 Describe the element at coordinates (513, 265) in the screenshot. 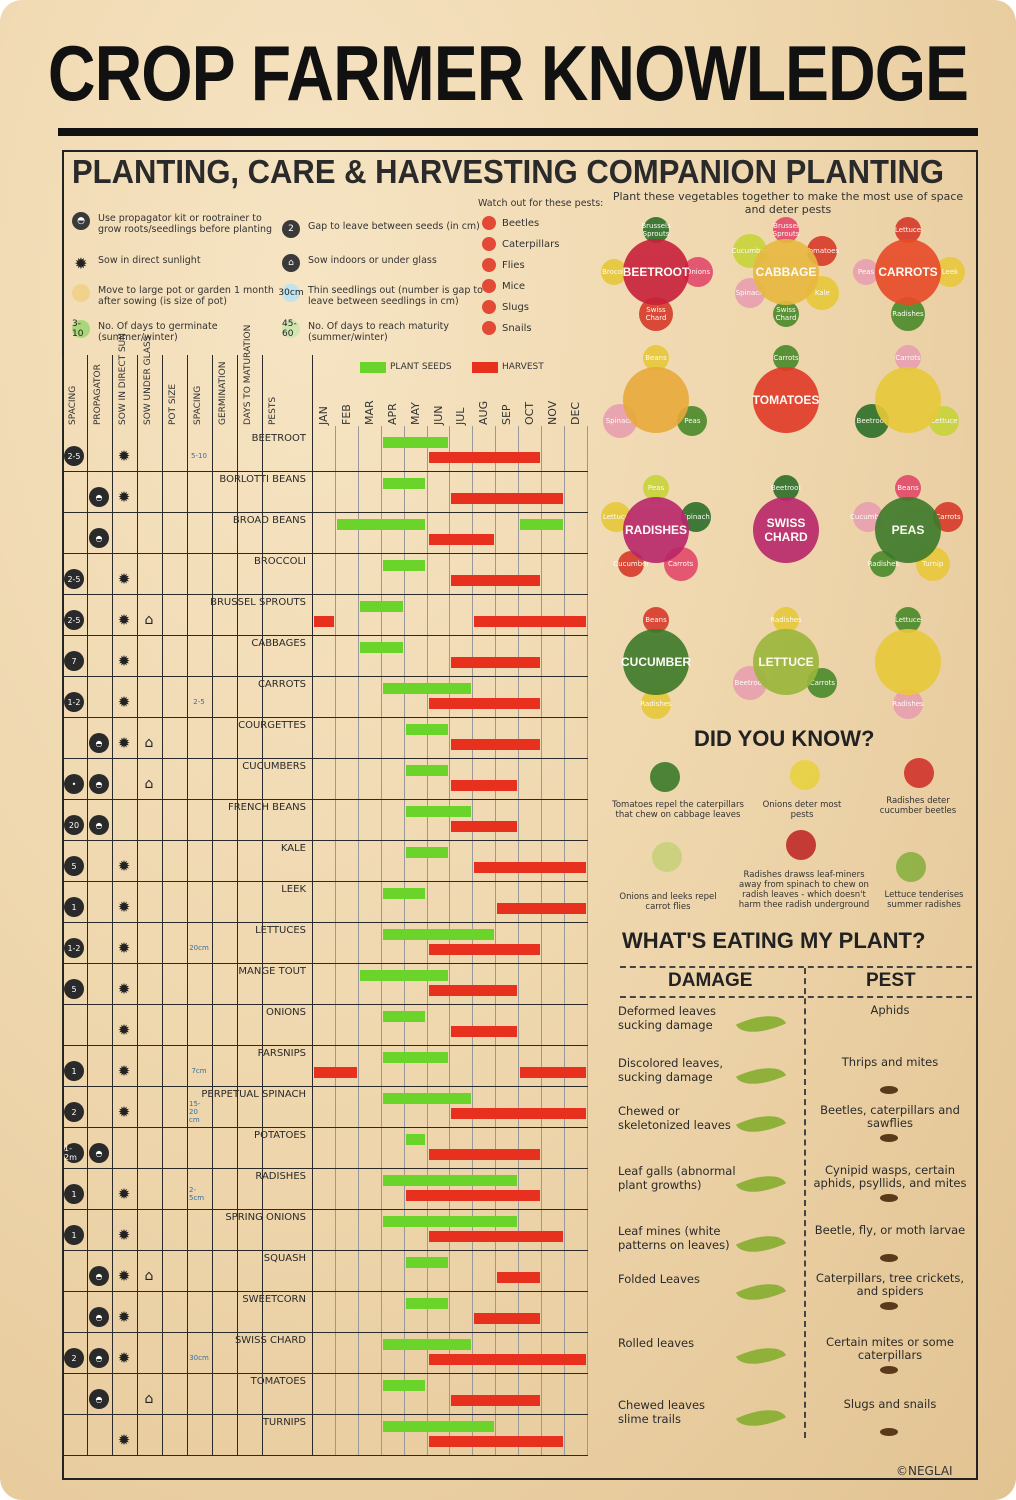

I see `pest-label: Flies` at that location.